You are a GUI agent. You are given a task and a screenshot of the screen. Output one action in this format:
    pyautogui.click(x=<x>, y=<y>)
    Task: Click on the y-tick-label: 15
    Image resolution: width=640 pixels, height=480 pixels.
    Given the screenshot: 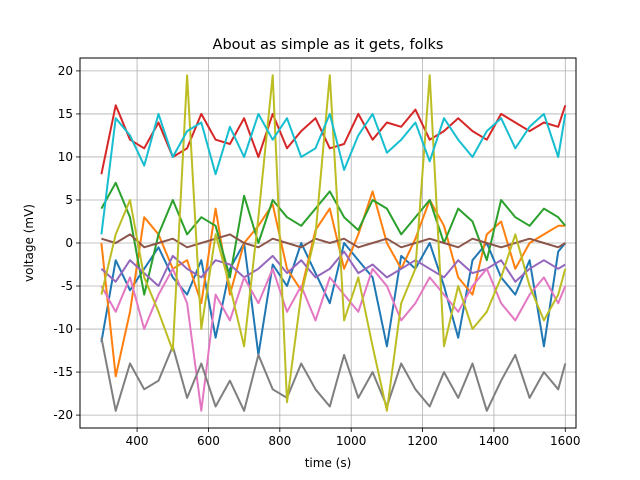 What is the action you would take?
    pyautogui.click(x=65, y=114)
    